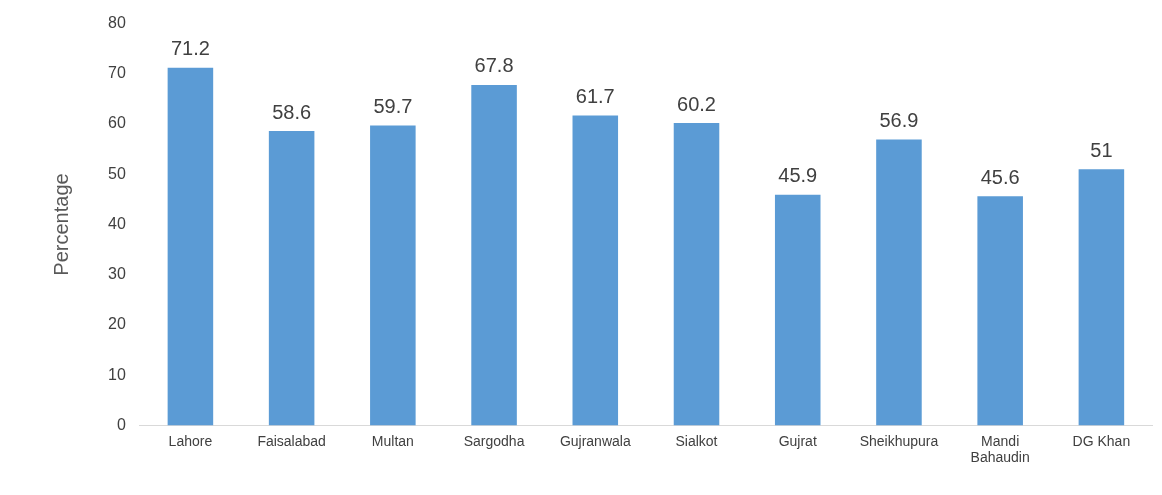  What do you see at coordinates (595, 440) in the screenshot?
I see `x-tick-label: Gujranwala` at bounding box center [595, 440].